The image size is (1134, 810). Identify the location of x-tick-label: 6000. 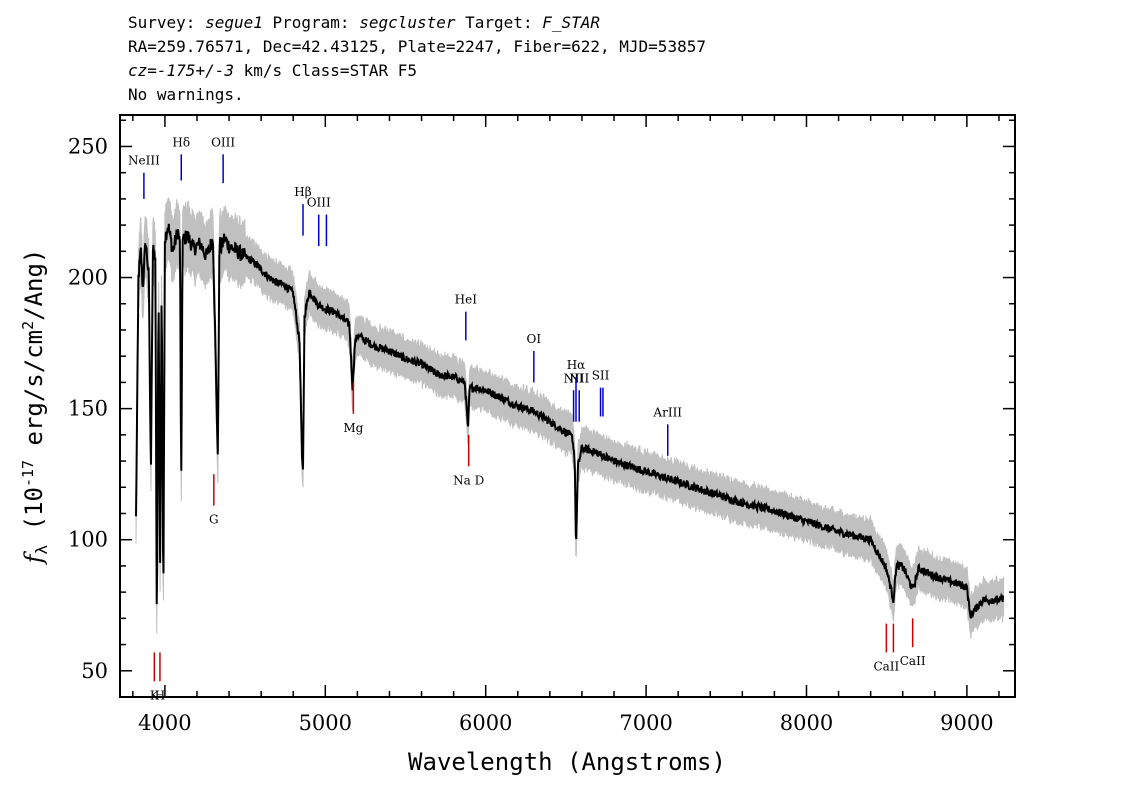
(485, 723).